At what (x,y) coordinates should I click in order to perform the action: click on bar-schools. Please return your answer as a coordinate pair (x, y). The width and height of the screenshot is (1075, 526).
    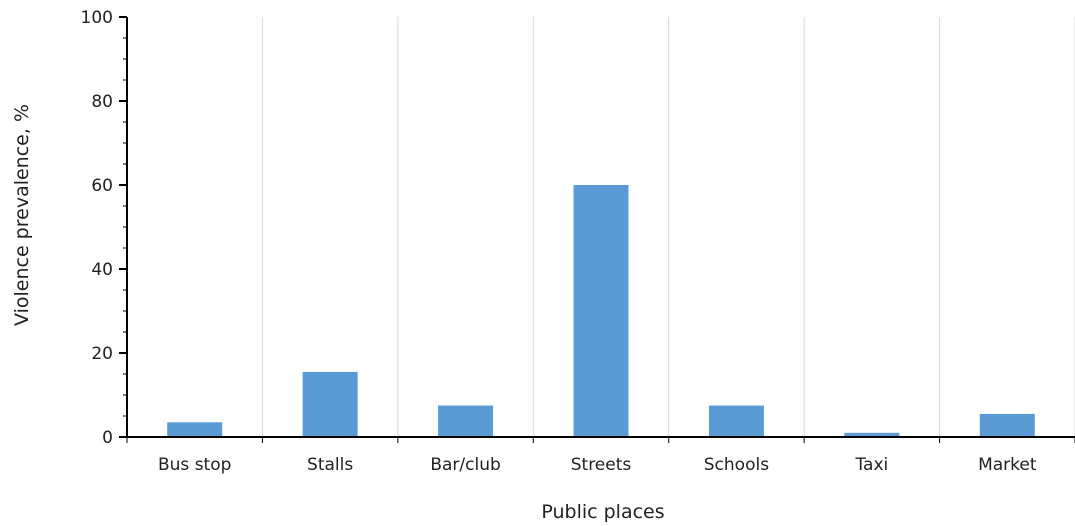
    Looking at the image, I should click on (736, 421).